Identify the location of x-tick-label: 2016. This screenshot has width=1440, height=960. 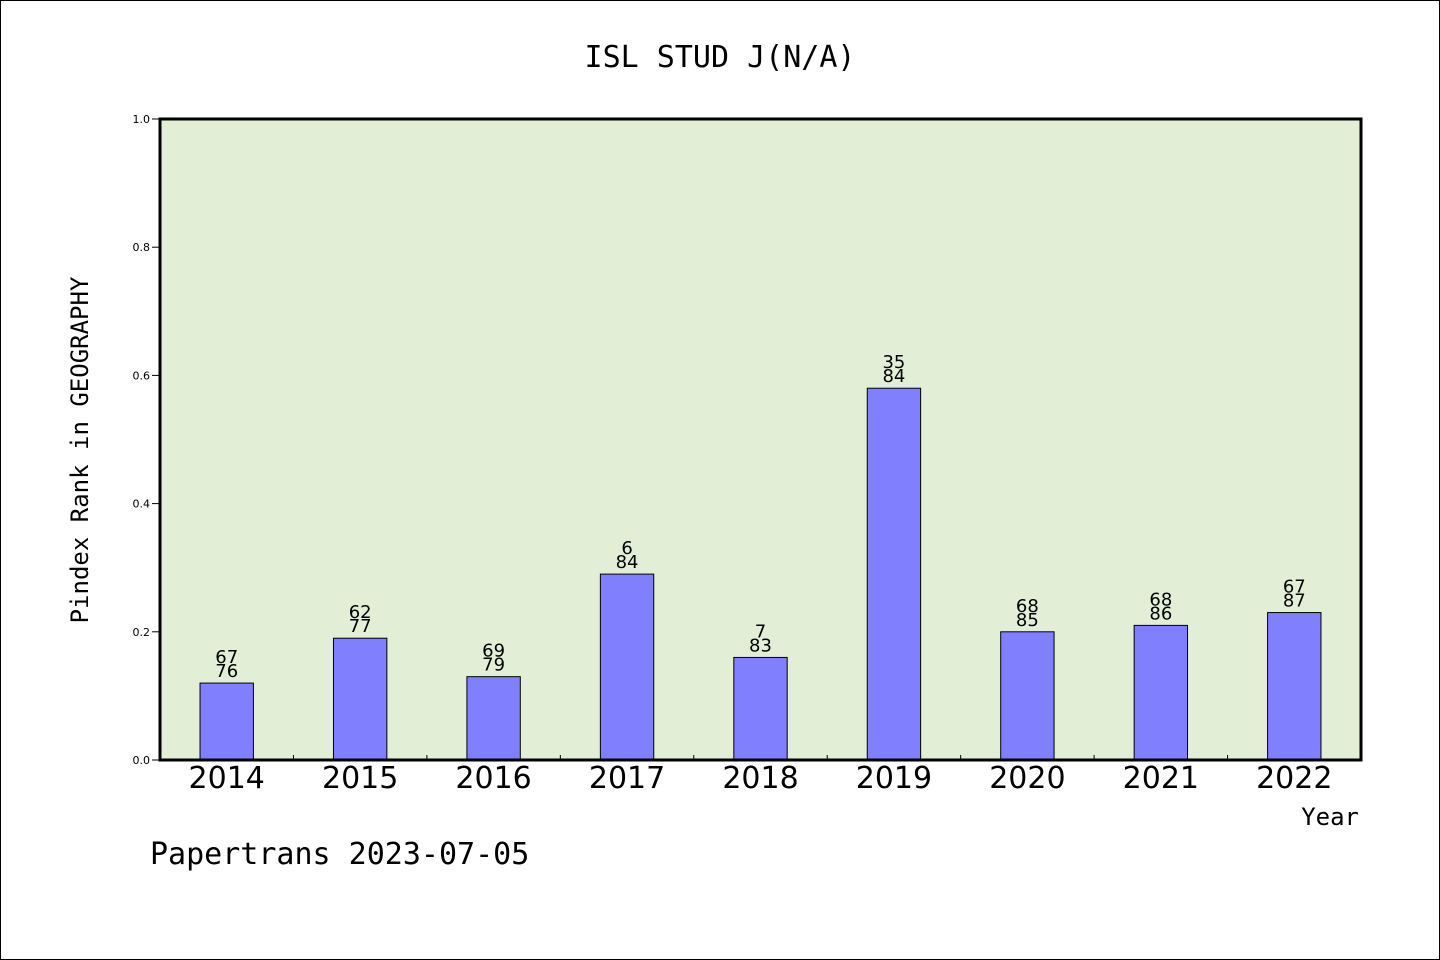
(493, 778).